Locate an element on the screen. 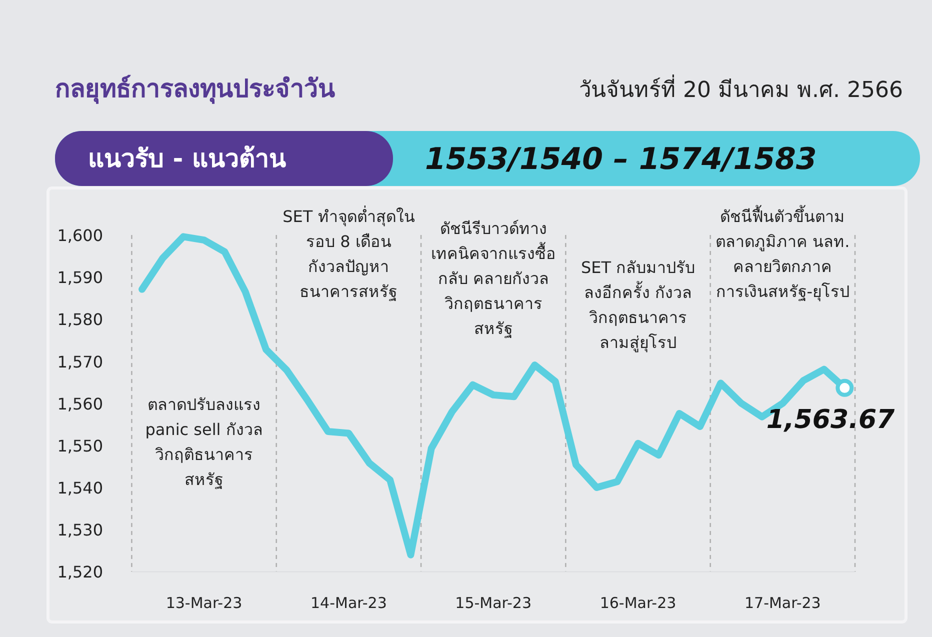 Image resolution: width=932 pixels, height=637 pixels. text: 1553/1540 – 1574/1583 is located at coordinates (621, 159).